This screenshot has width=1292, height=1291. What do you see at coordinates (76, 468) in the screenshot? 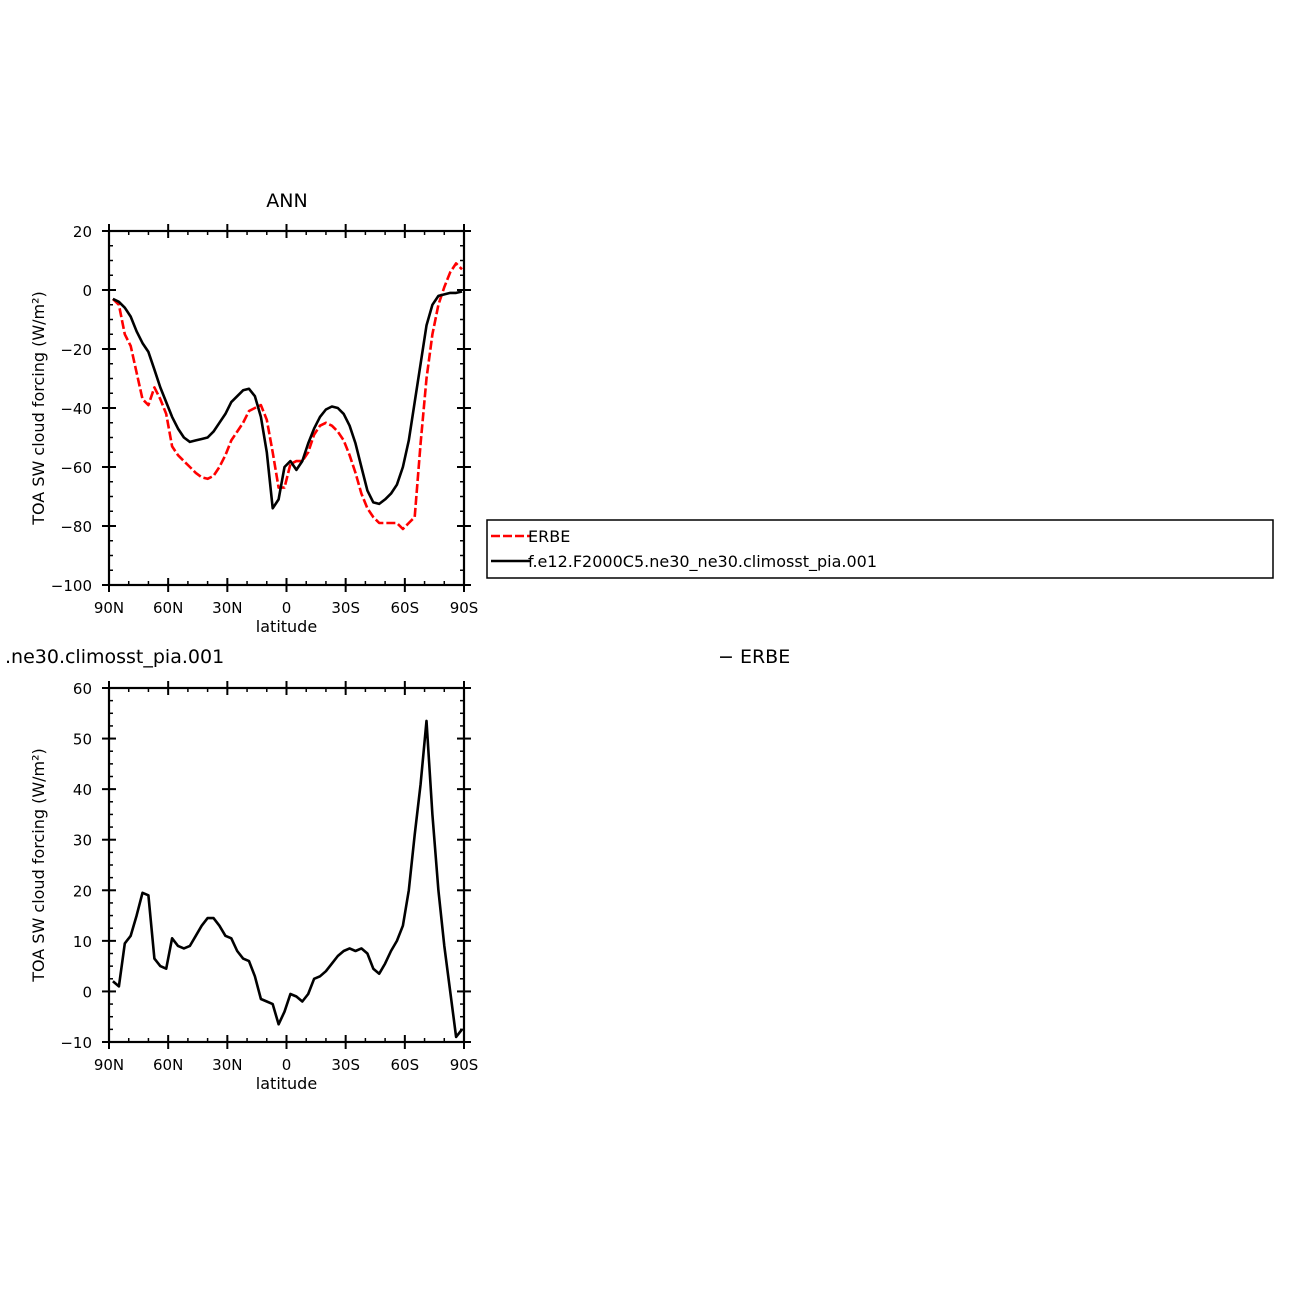
I see `y-tick-label: −60` at bounding box center [76, 468].